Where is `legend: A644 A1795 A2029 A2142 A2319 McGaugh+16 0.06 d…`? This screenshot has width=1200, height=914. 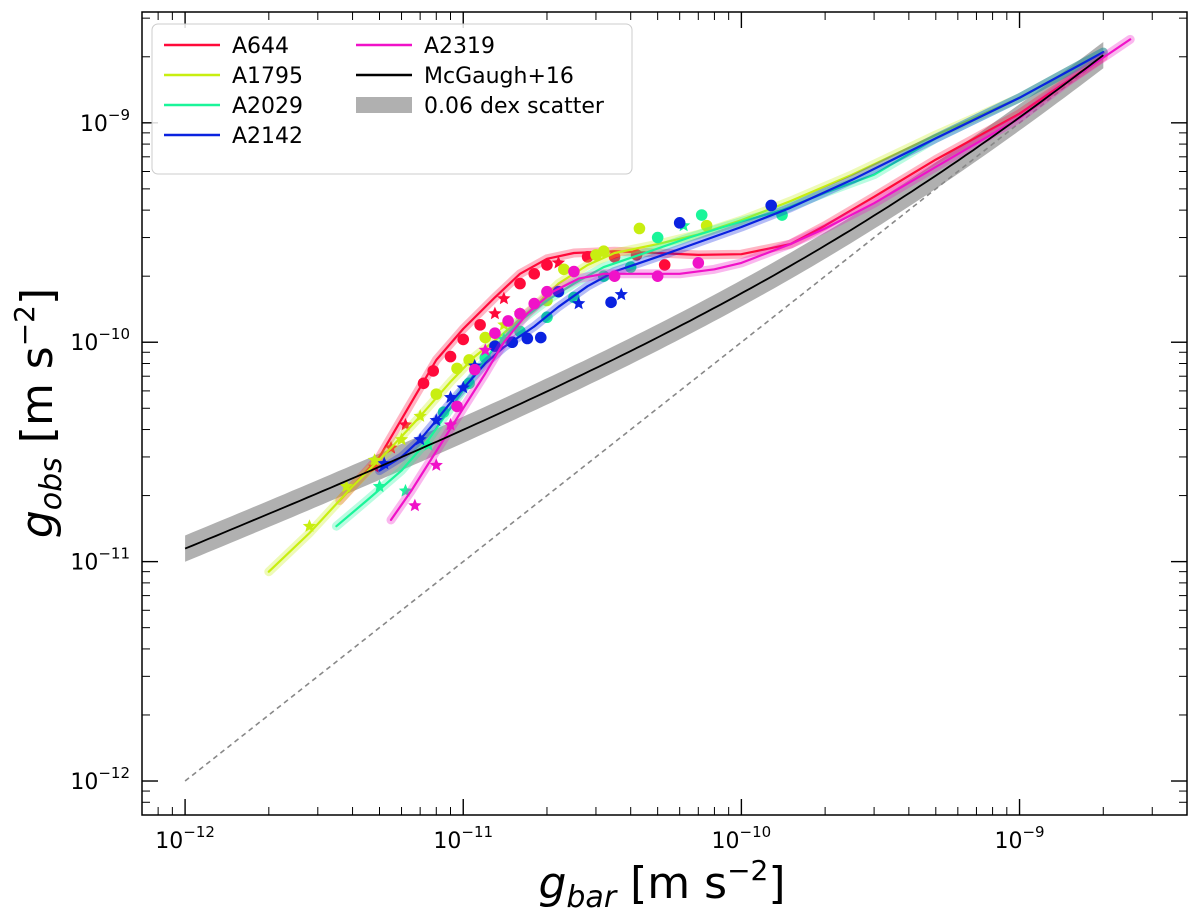
legend: A644 A1795 A2029 A2142 A2319 McGaugh+16 0.06 d… is located at coordinates (392, 99).